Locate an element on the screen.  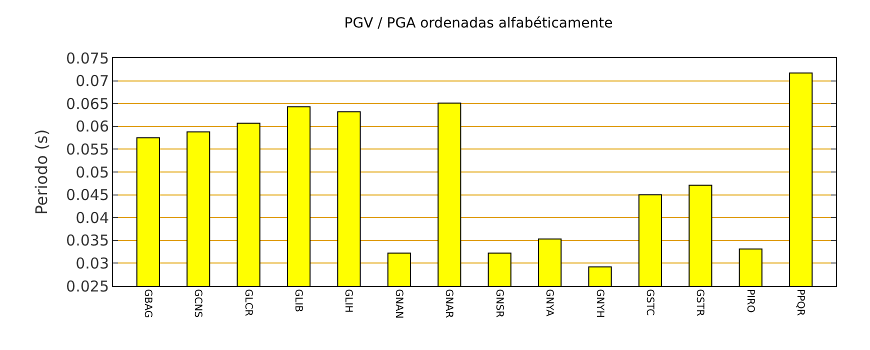
y-tick-label: 0.07 is located at coordinates (92, 81).